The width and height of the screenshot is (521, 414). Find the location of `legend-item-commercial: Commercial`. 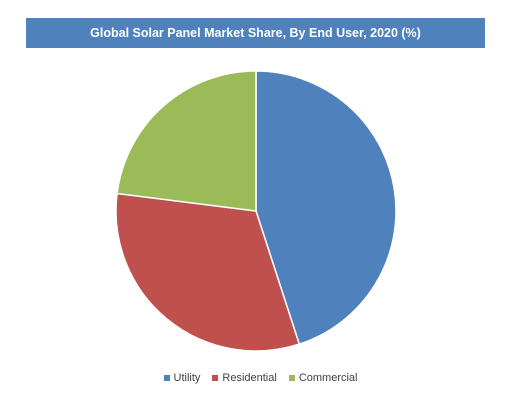

legend-item-commercial: Commercial is located at coordinates (323, 378).